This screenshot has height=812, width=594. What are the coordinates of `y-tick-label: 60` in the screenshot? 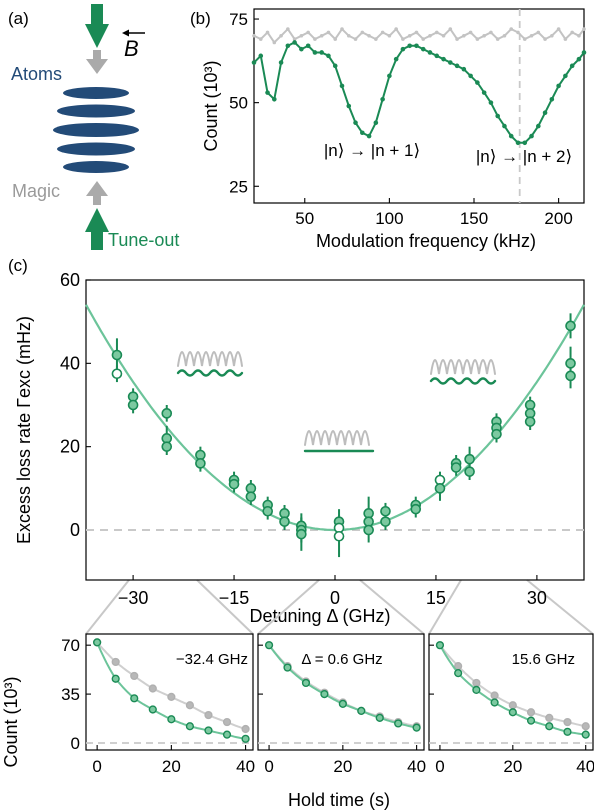 It's located at (70, 280).